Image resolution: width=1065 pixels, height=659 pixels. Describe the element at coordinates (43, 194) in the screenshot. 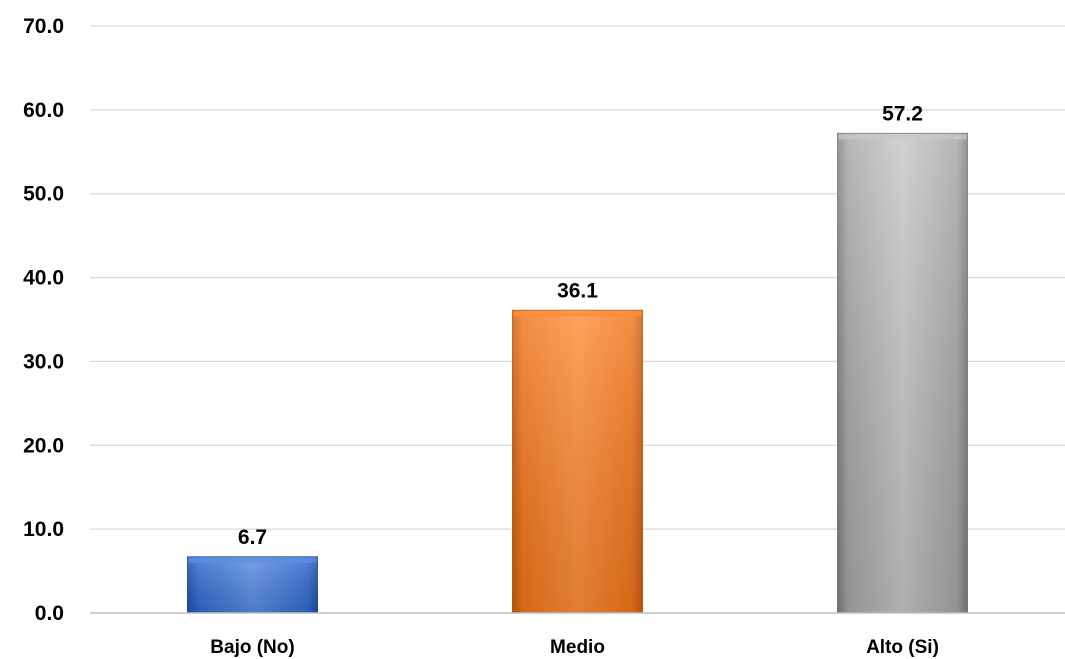

I see `y-tick-label: 50.0` at that location.